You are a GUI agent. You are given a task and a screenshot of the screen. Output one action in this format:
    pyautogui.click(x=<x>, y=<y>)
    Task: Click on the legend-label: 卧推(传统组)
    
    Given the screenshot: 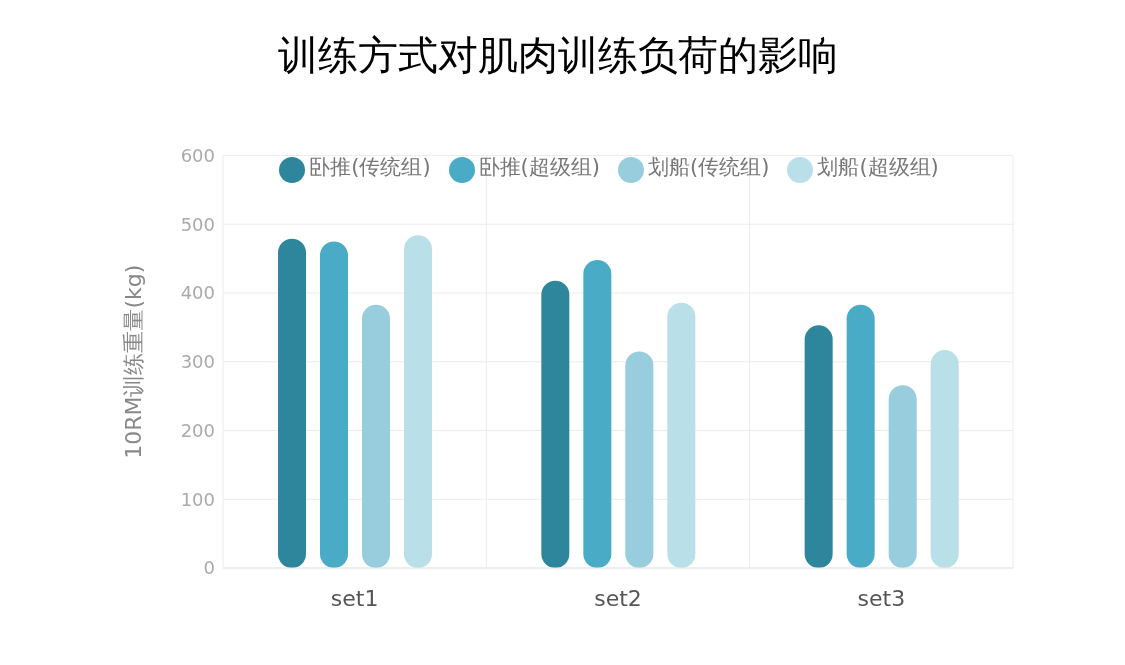 What is the action you would take?
    pyautogui.click(x=370, y=167)
    